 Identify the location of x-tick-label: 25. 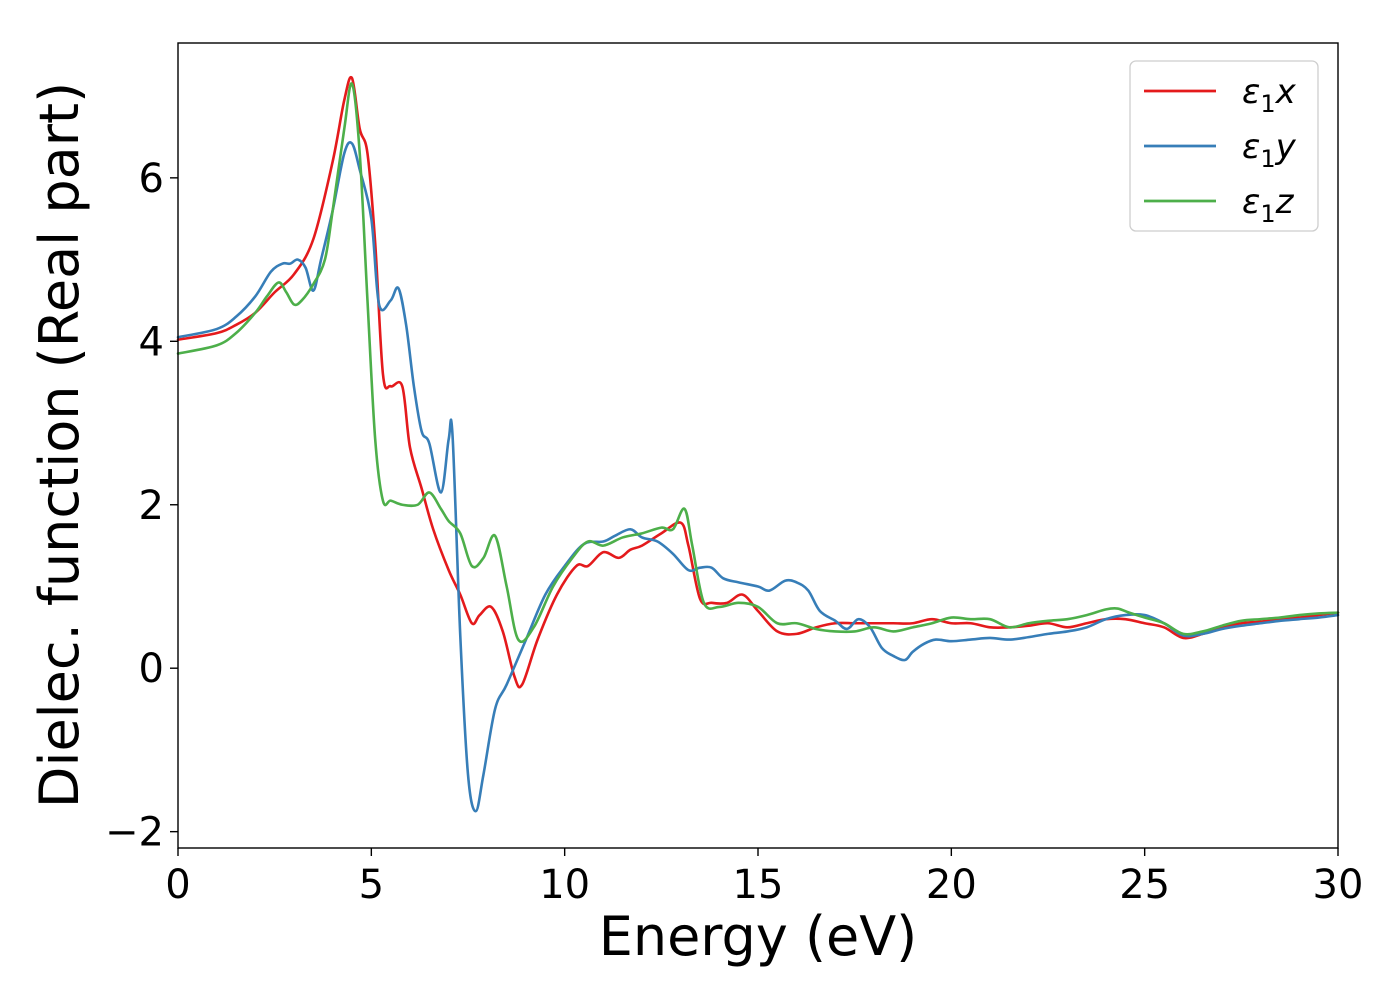
(1144, 885).